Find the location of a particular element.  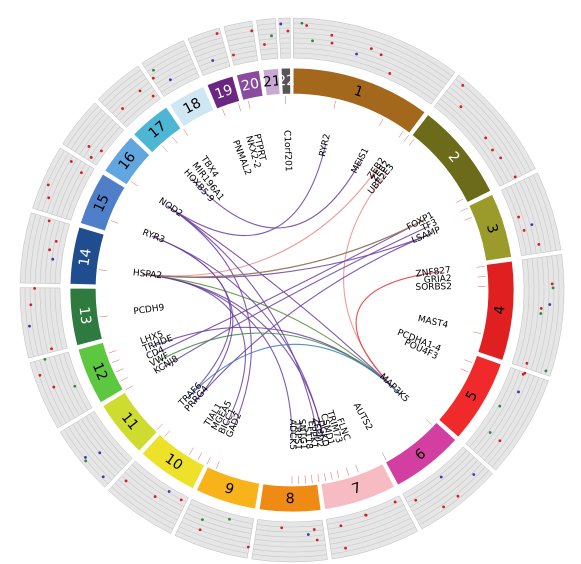

gene-label: NOD2 is located at coordinates (171, 207).